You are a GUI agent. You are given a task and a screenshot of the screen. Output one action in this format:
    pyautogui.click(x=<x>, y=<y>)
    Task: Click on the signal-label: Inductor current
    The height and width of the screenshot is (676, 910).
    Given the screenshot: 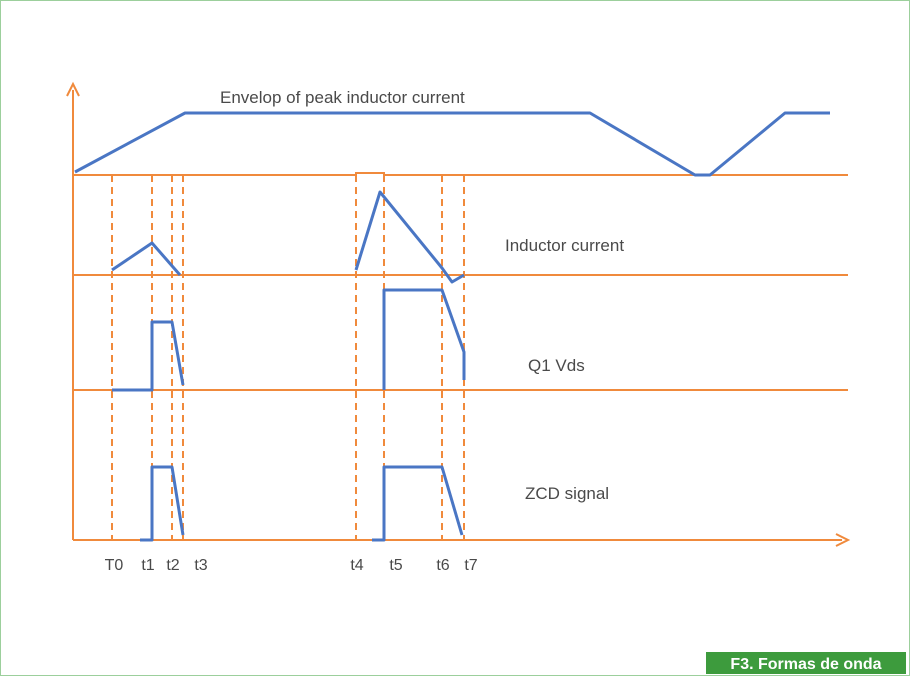 What is the action you would take?
    pyautogui.click(x=564, y=245)
    